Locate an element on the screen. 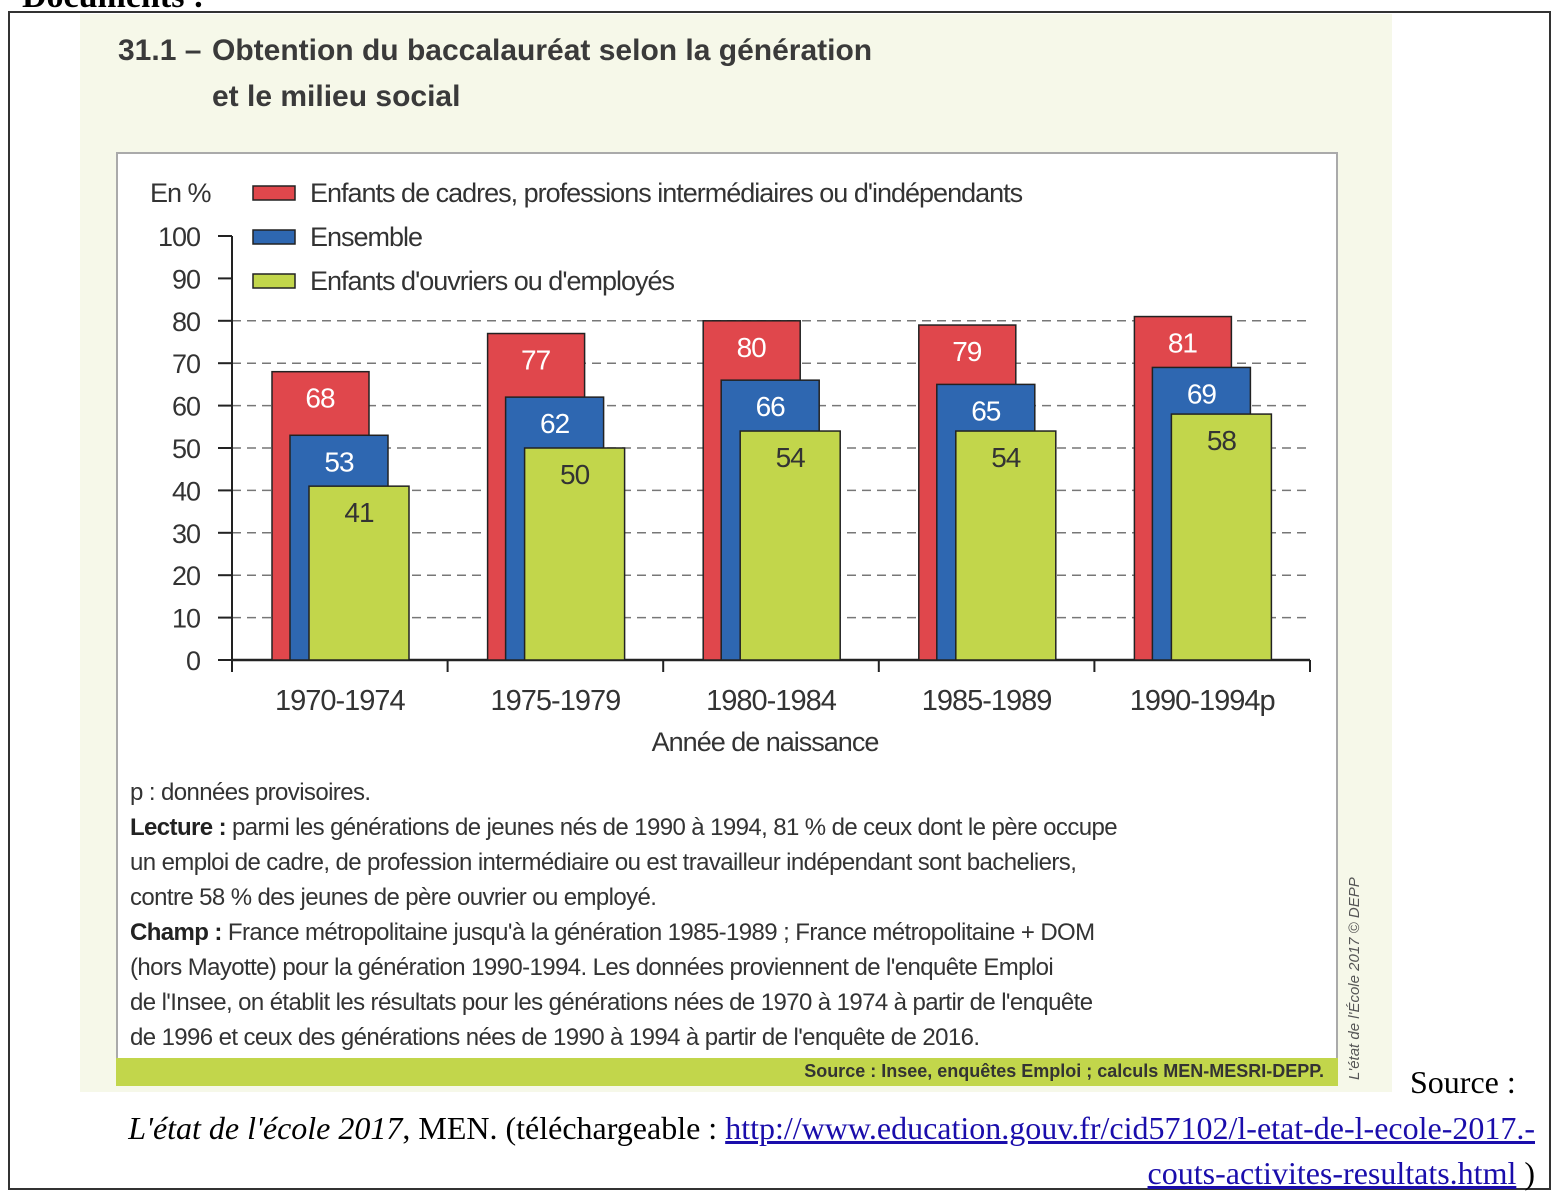 The height and width of the screenshot is (1198, 1562). data-label: 53 is located at coordinates (339, 461).